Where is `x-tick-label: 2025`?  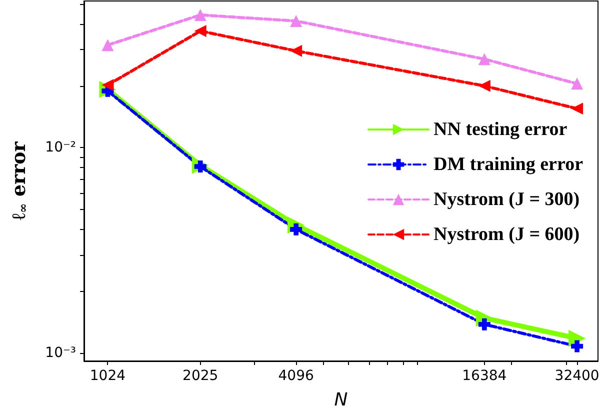 x-tick-label: 2025 is located at coordinates (200, 376).